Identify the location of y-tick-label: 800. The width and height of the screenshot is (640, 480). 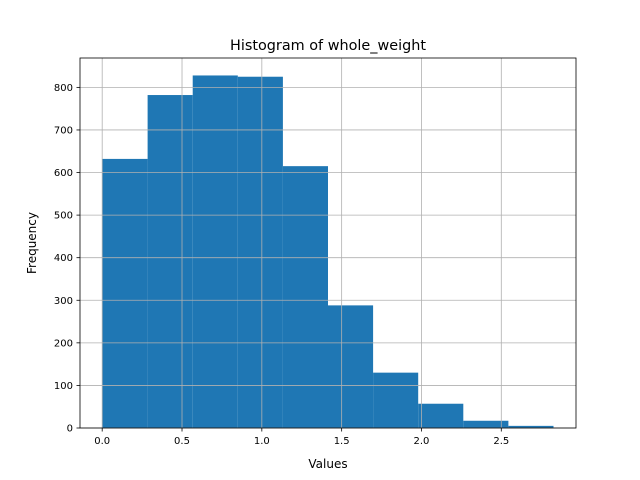
(63, 88).